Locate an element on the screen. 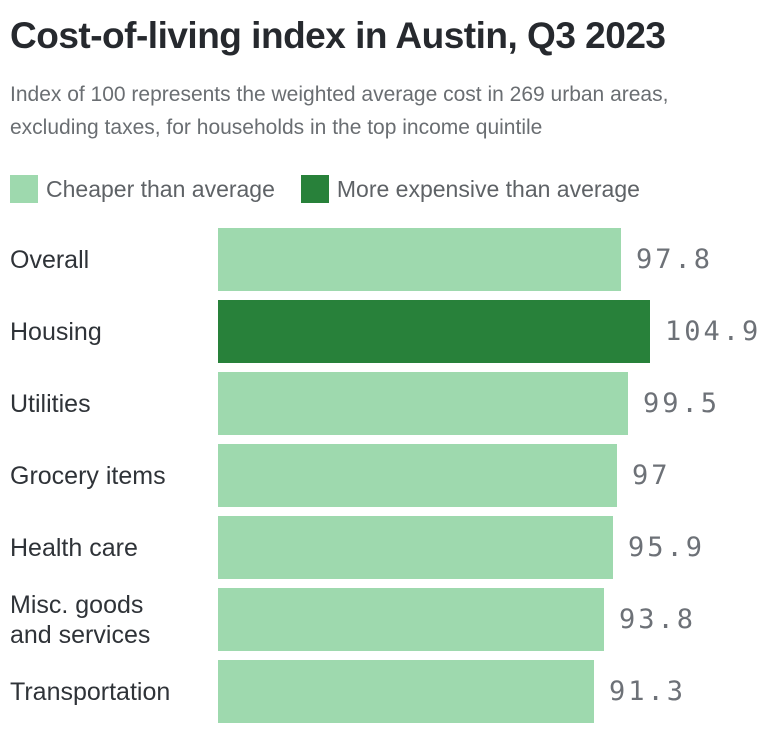 The width and height of the screenshot is (770, 750). category-label: Misc. goods and services is located at coordinates (80, 619).